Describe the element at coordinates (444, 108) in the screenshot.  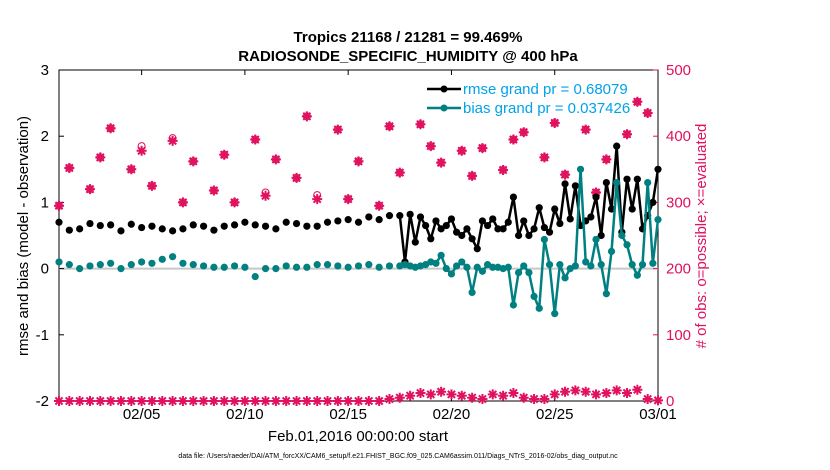
I see `legend-bias-marker` at that location.